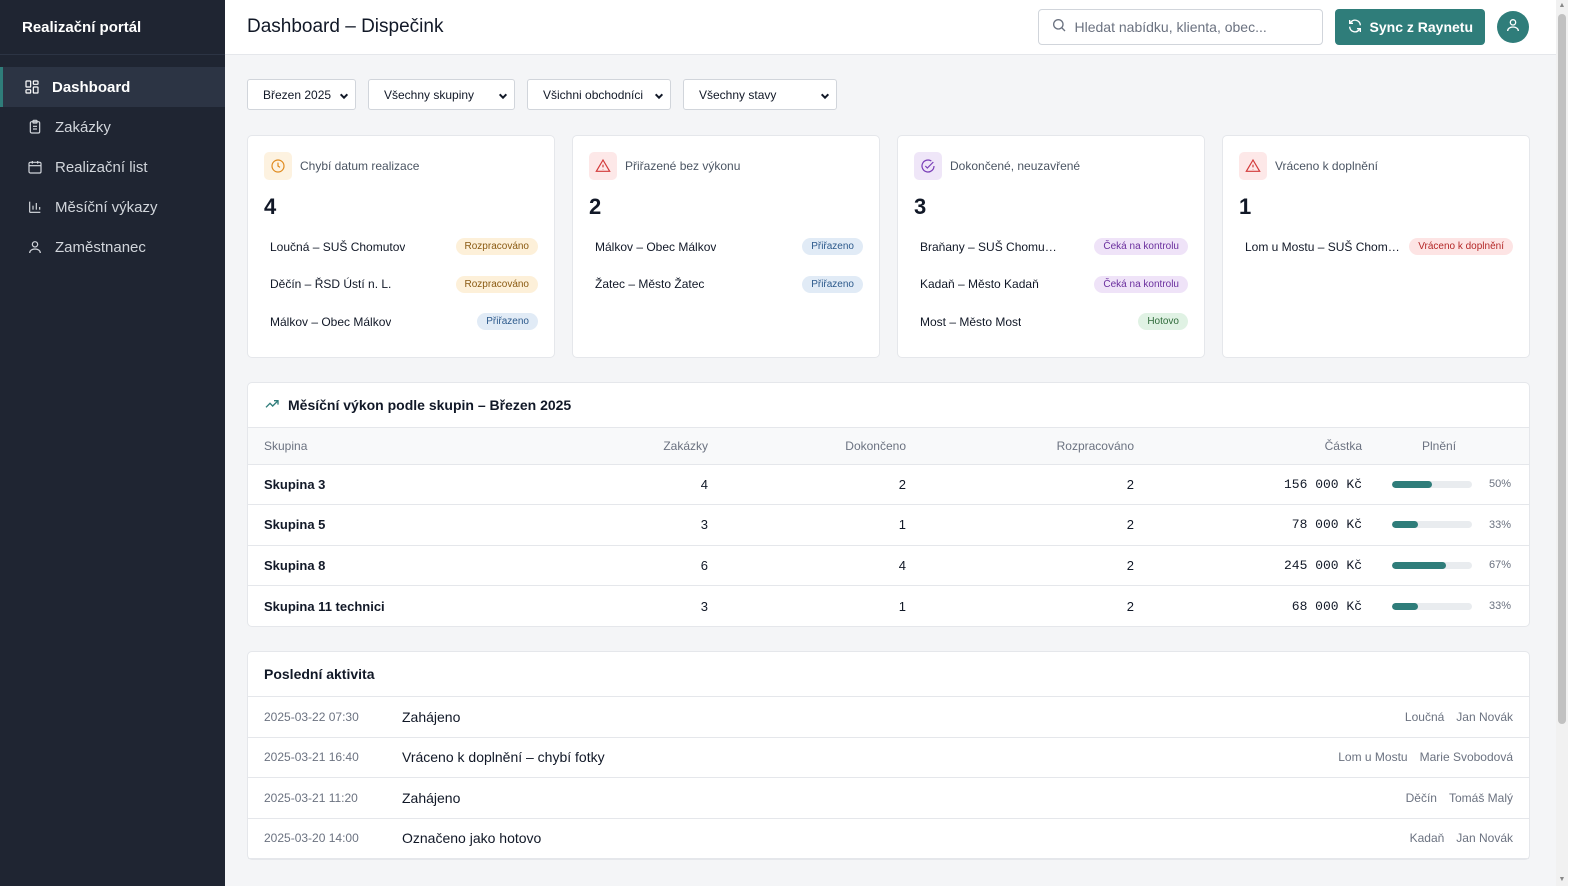 The image size is (1588, 886). Describe the element at coordinates (1500, 565) in the screenshot. I see `progress-percent: 67%` at that location.